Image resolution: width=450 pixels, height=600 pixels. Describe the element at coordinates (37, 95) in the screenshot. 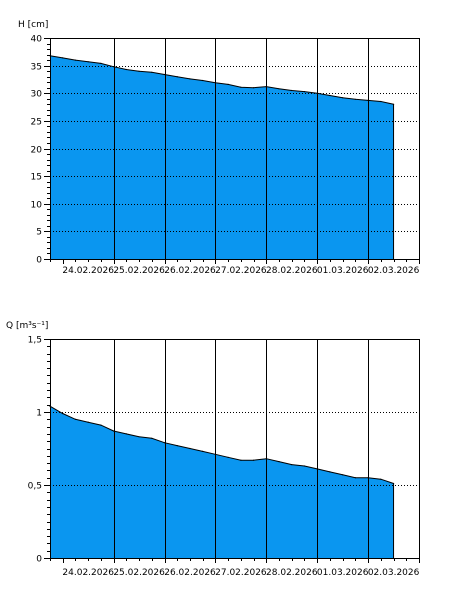

I see `y-tick-label: 30` at that location.